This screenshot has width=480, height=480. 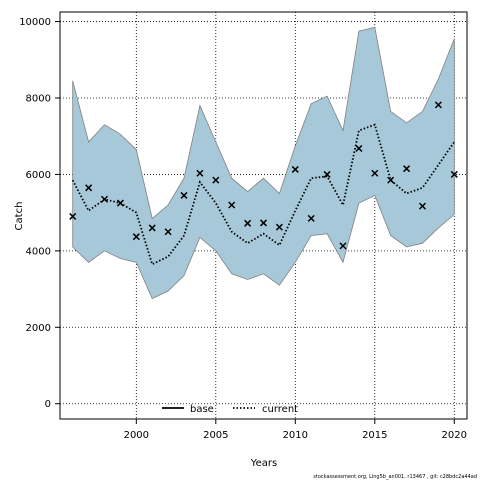 I want to click on x-axis: 2000 2005 2010 2015 2020, so click(x=295, y=430).